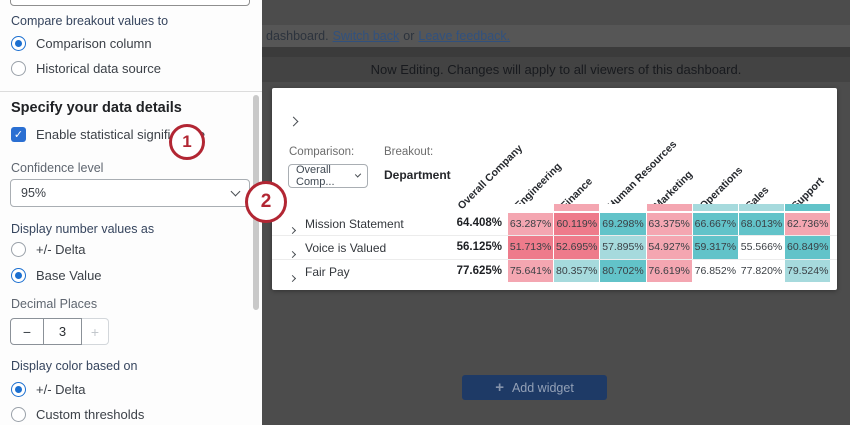 The width and height of the screenshot is (850, 425). Describe the element at coordinates (57, 168) in the screenshot. I see `confidence-level-label: Confidence level` at that location.